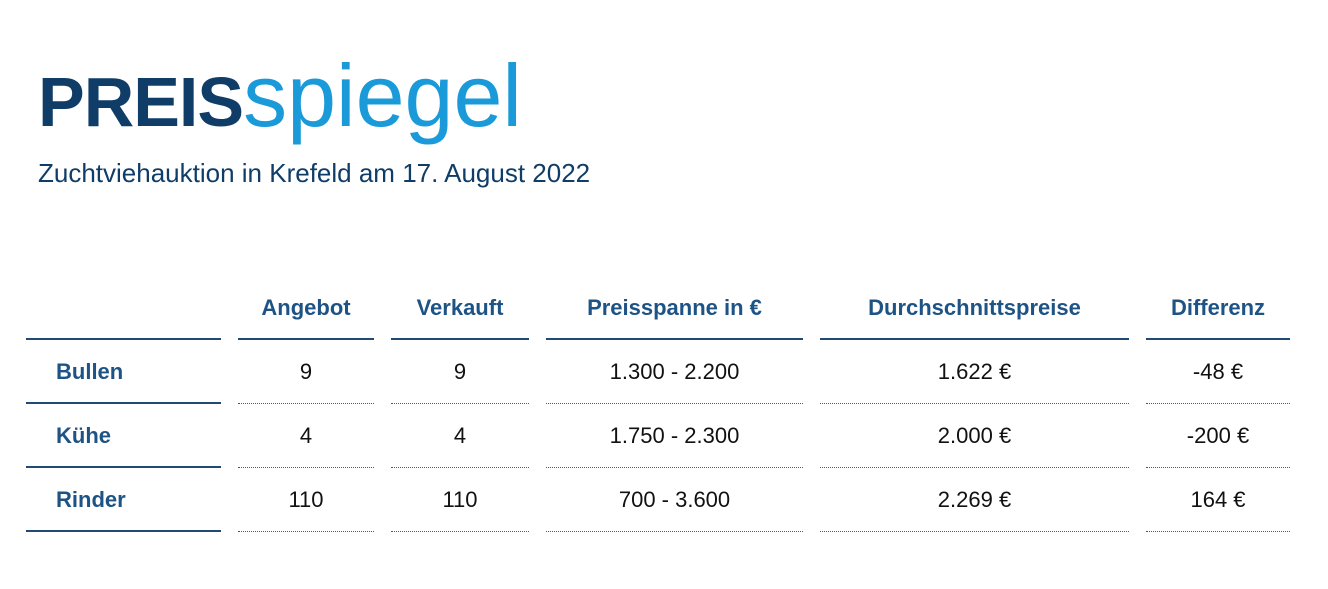  Describe the element at coordinates (1218, 371) in the screenshot. I see `table-cell: -48 €` at that location.